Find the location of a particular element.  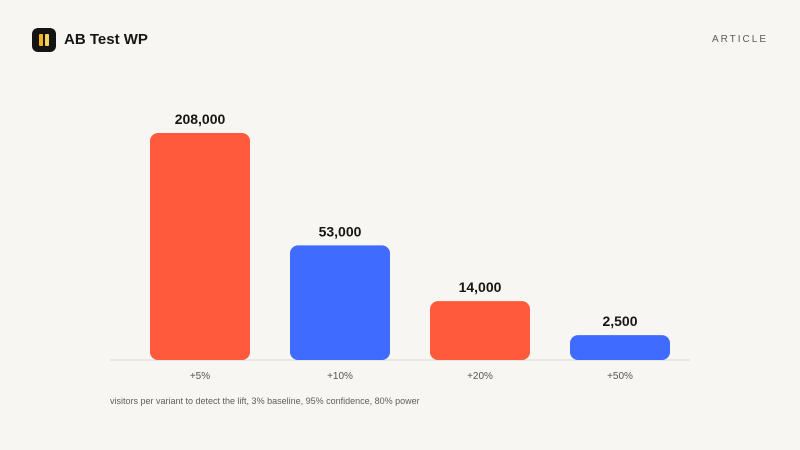

x-tick-label: +50% is located at coordinates (620, 376).